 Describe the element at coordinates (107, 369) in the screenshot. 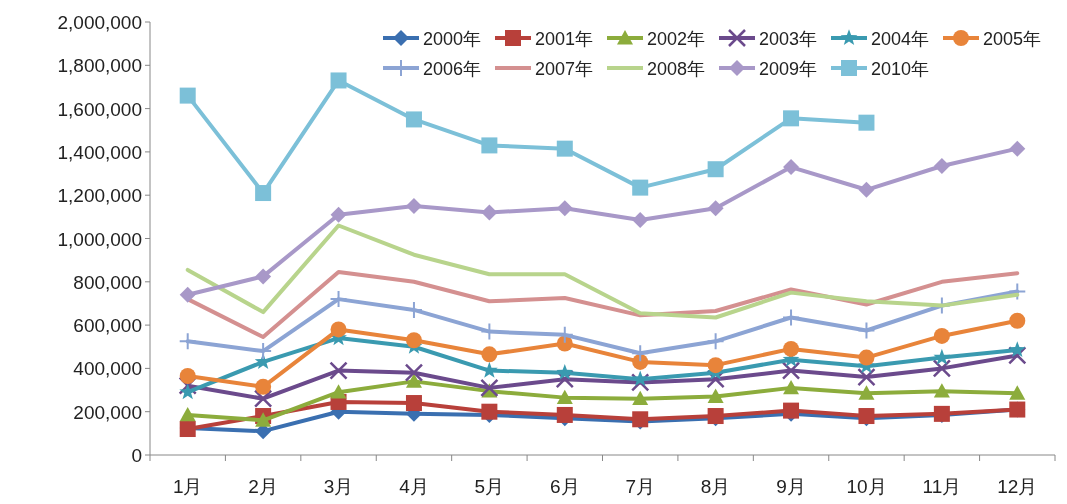

I see `y-tick-label: 400,000` at that location.